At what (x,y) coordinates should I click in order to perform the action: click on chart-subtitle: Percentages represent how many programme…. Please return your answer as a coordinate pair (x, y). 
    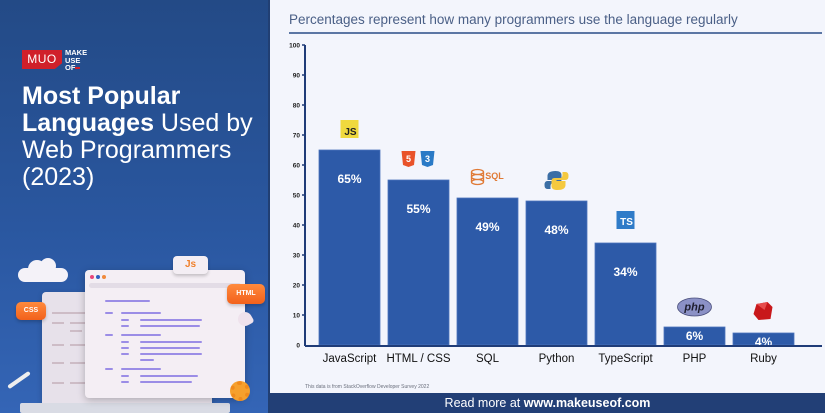
    Looking at the image, I should click on (513, 19).